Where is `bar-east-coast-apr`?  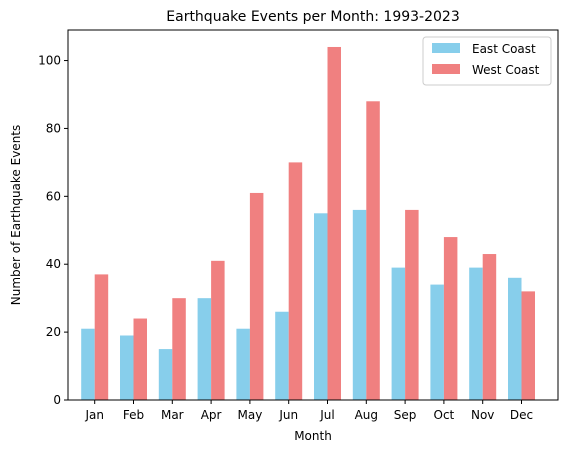 bar-east-coast-apr is located at coordinates (204, 349).